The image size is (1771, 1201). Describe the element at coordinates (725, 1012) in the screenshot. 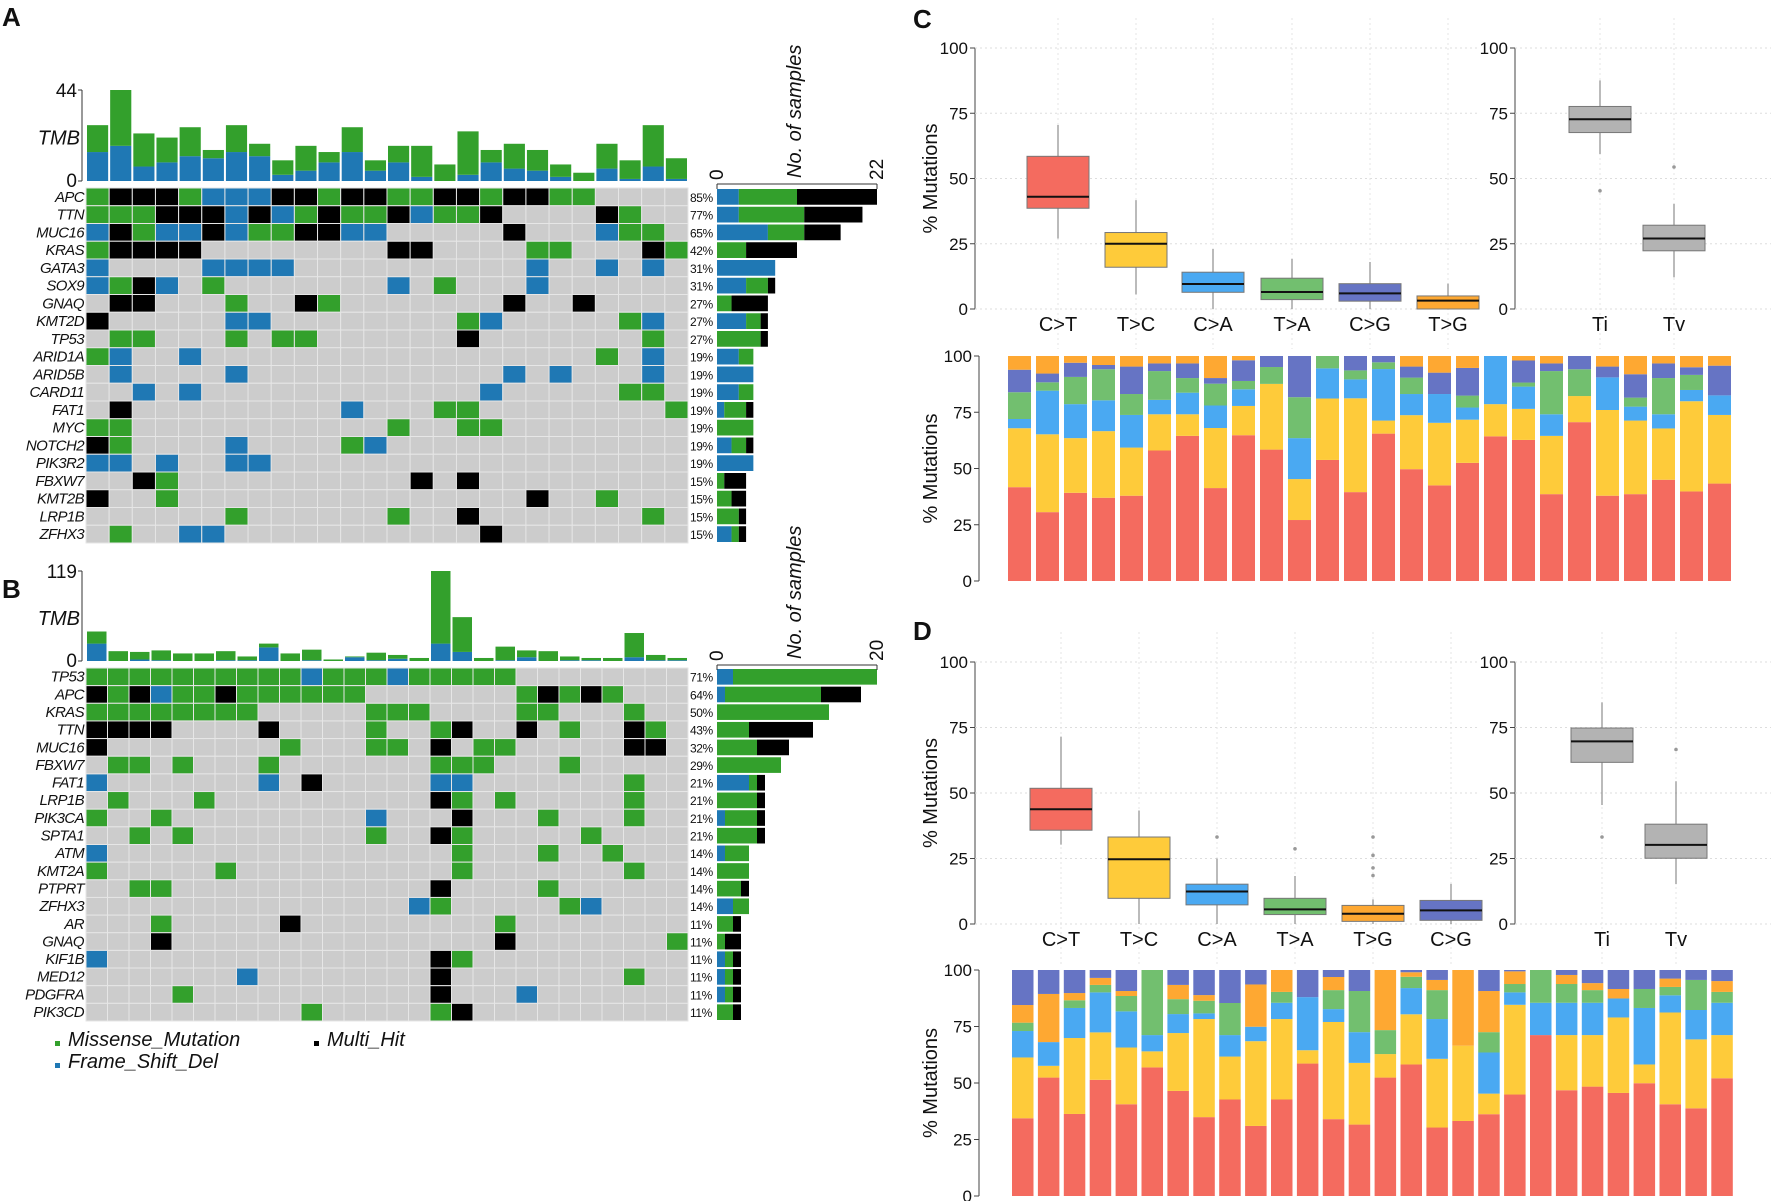

I see `count-bar-missense_mutation` at that location.